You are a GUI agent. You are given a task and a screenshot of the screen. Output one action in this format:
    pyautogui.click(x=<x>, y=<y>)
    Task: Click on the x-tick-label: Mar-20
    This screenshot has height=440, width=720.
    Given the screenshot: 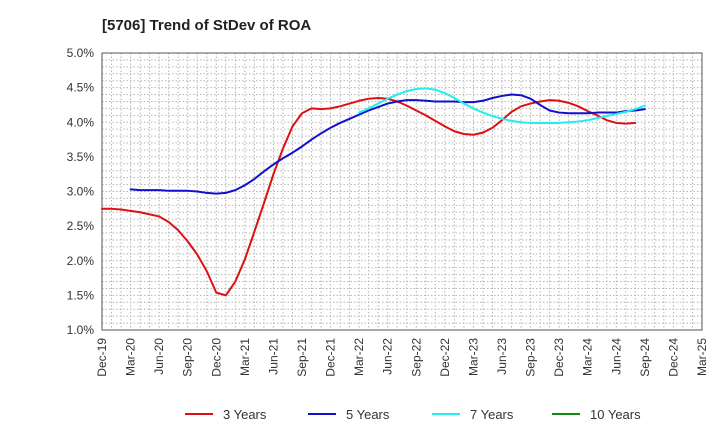 What is the action you would take?
    pyautogui.click(x=131, y=357)
    